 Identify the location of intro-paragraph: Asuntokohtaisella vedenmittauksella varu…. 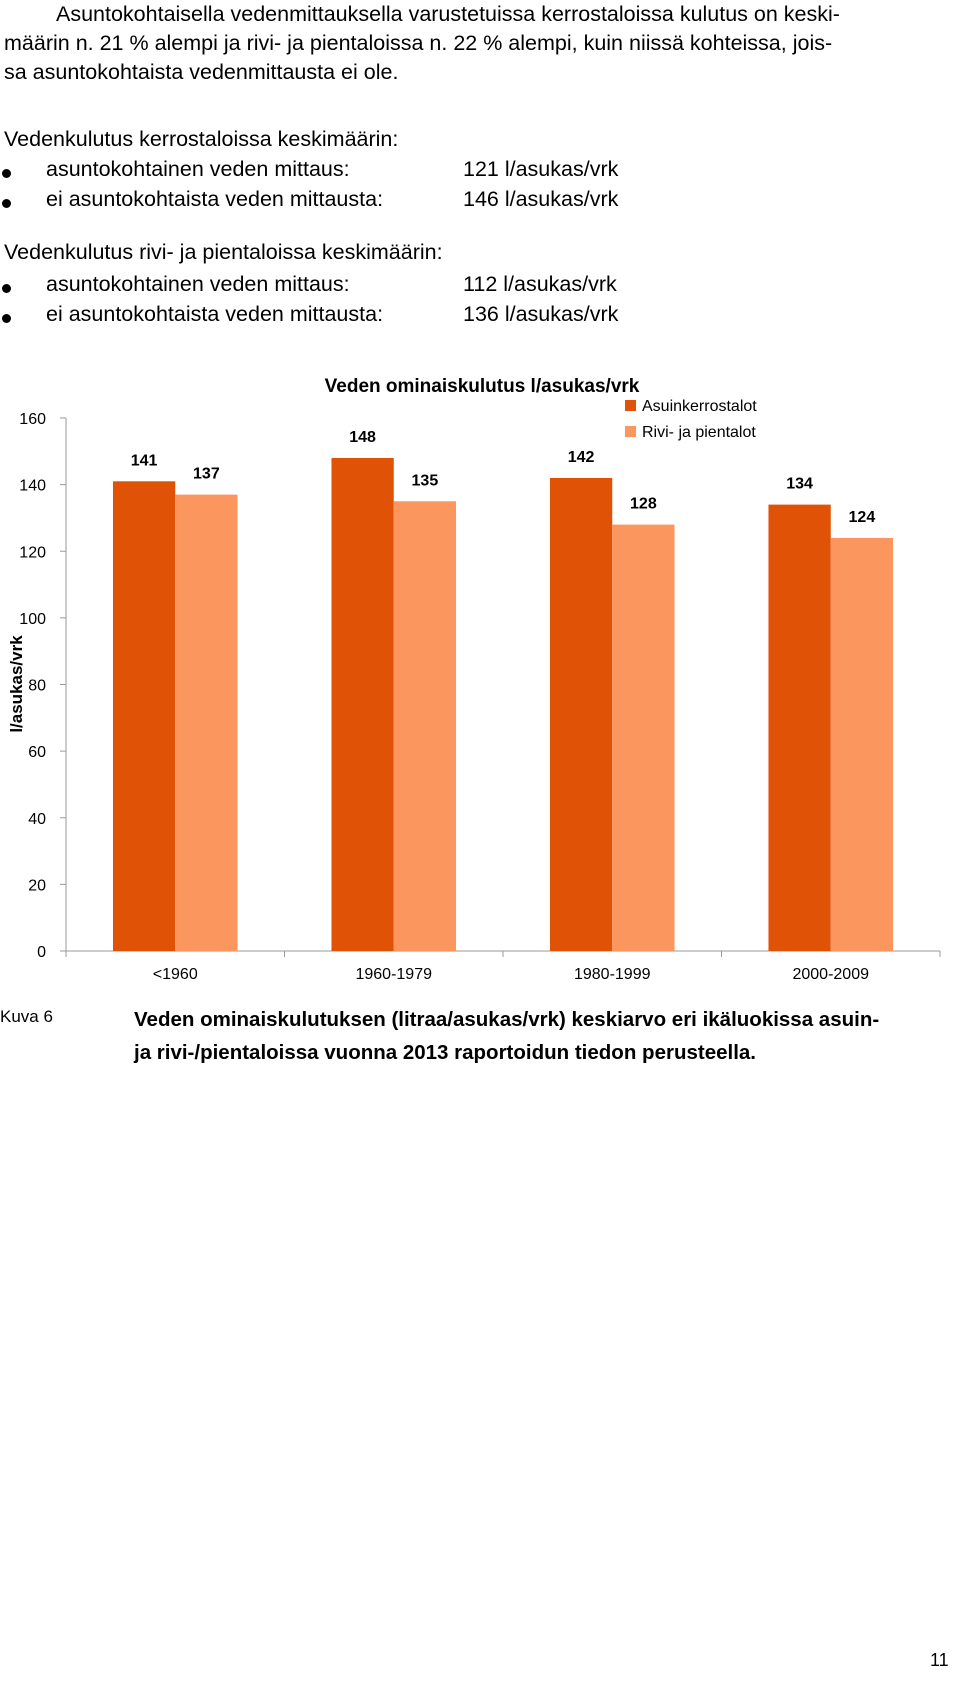
(479, 43).